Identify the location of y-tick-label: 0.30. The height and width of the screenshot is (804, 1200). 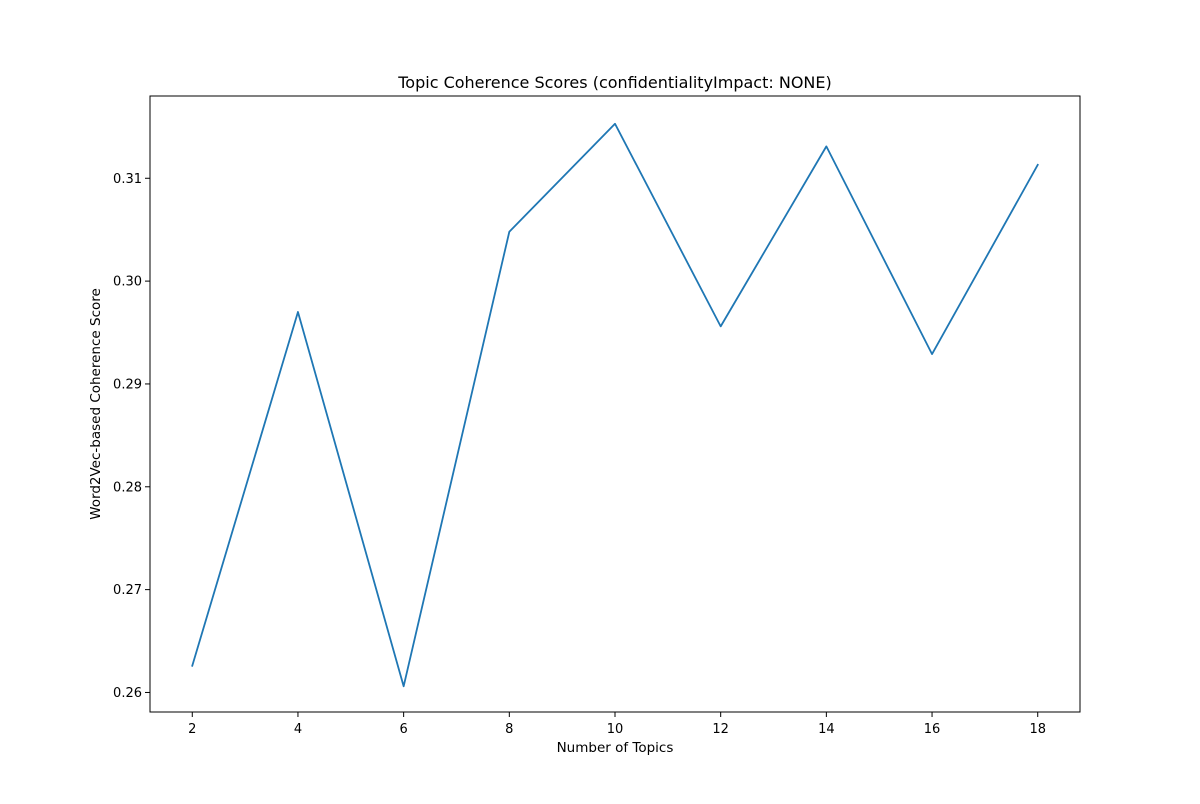
(127, 282).